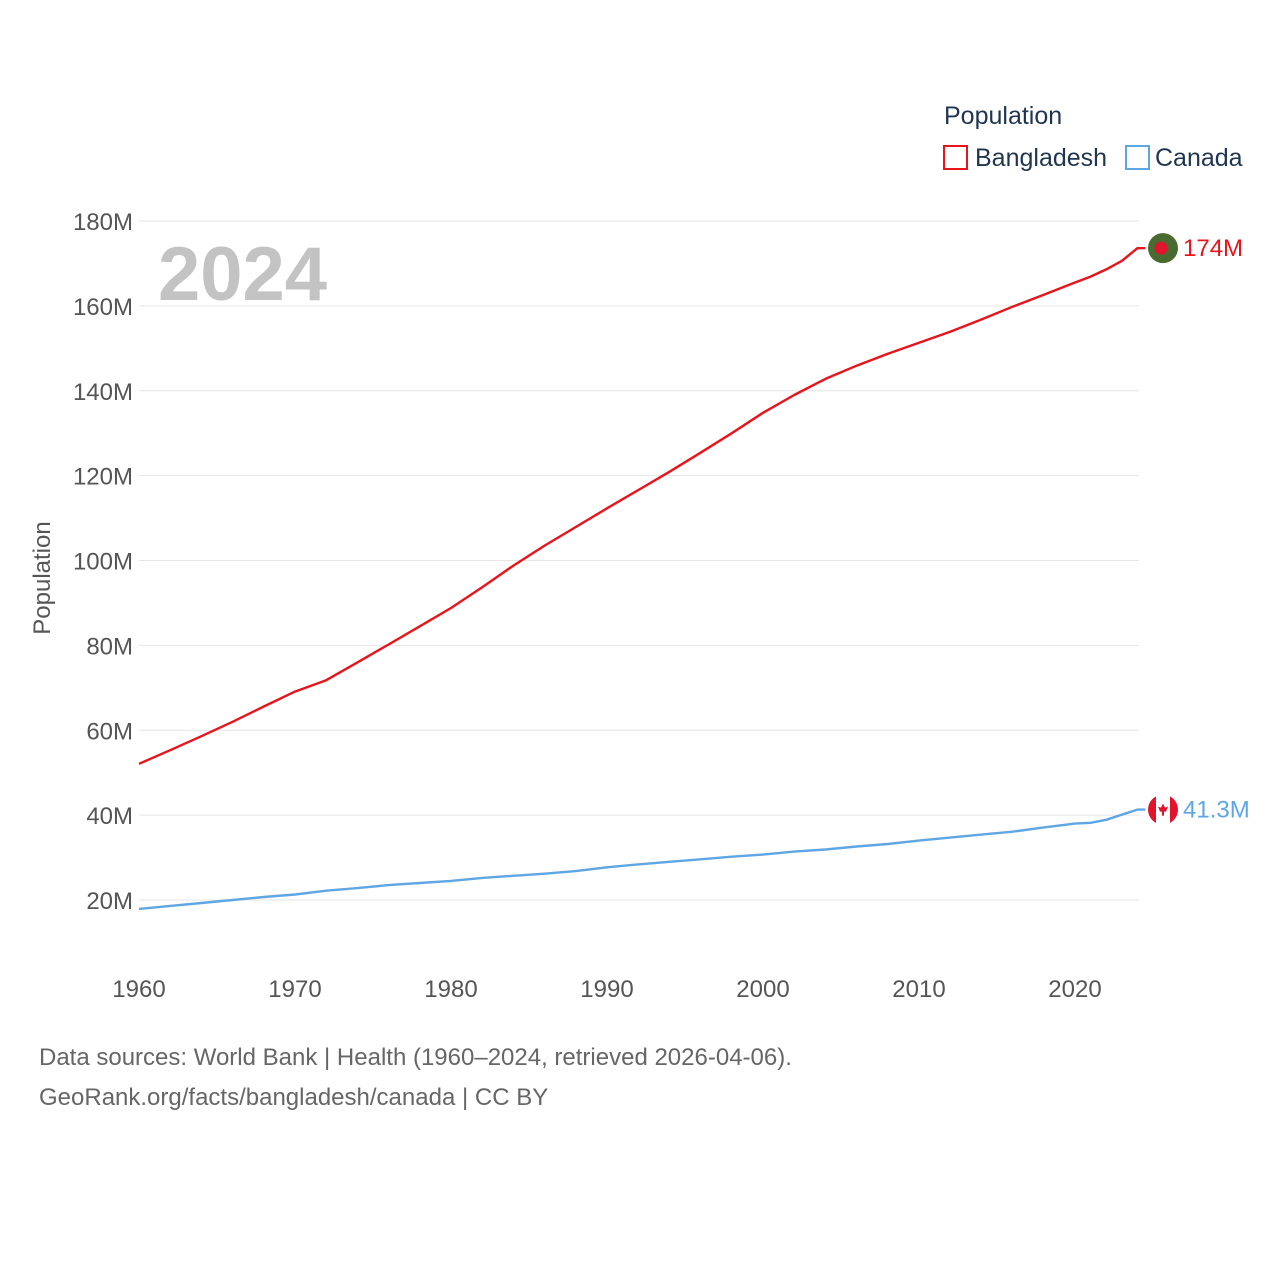  Describe the element at coordinates (450, 989) in the screenshot. I see `x-tick-label: 1980` at that location.